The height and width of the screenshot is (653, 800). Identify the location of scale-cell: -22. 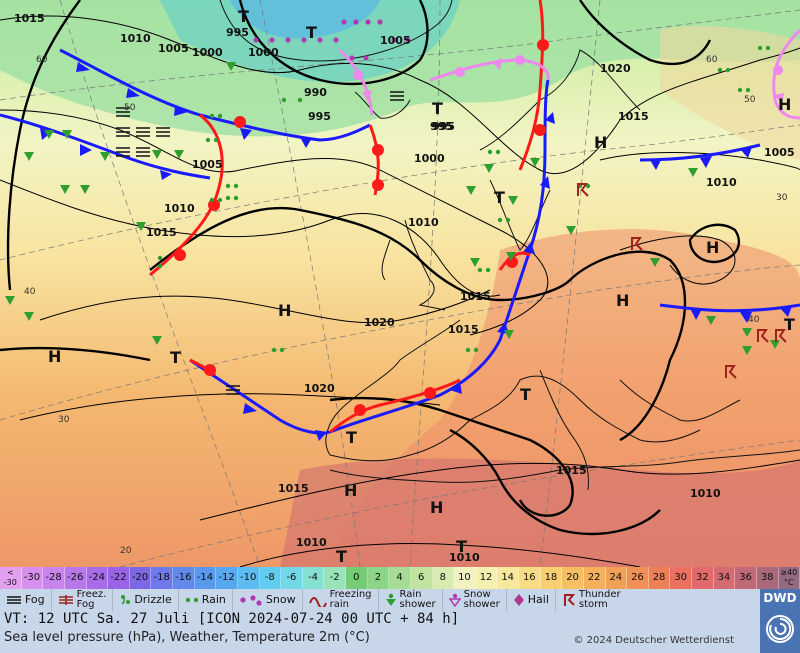
(119, 578).